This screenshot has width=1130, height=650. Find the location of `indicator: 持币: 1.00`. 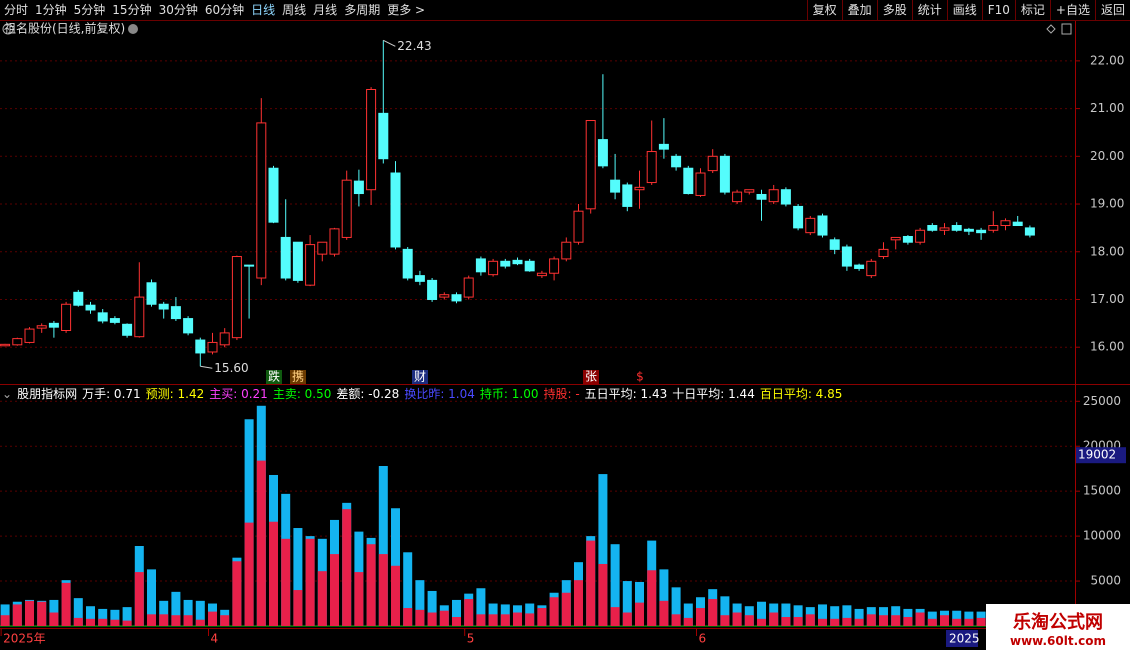

indicator: 持币: 1.00 is located at coordinates (509, 394).